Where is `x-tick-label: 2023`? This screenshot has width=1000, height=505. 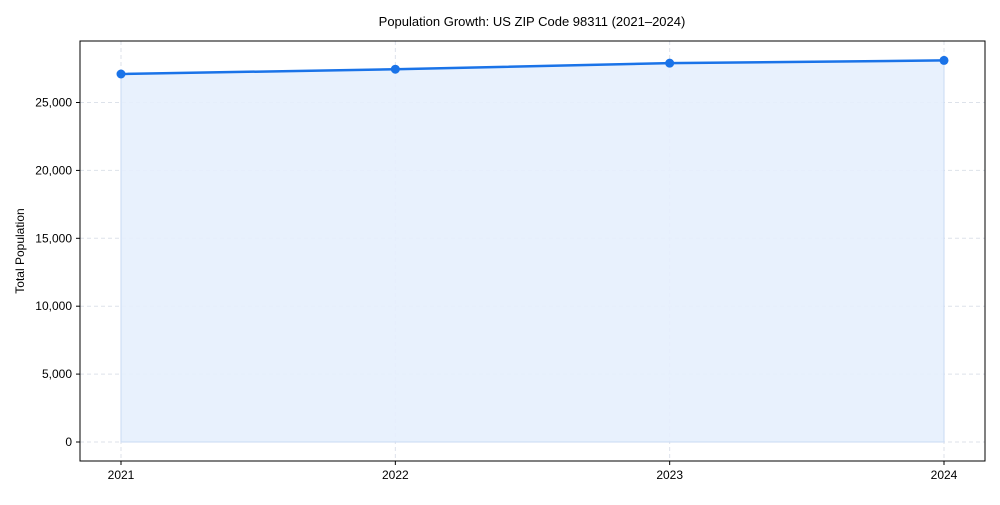 x-tick-label: 2023 is located at coordinates (669, 475).